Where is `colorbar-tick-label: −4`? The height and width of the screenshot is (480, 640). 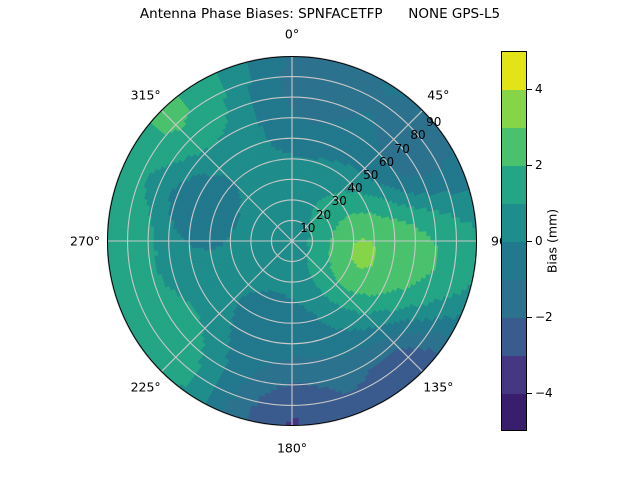
colorbar-tick-label: −4 is located at coordinates (544, 393).